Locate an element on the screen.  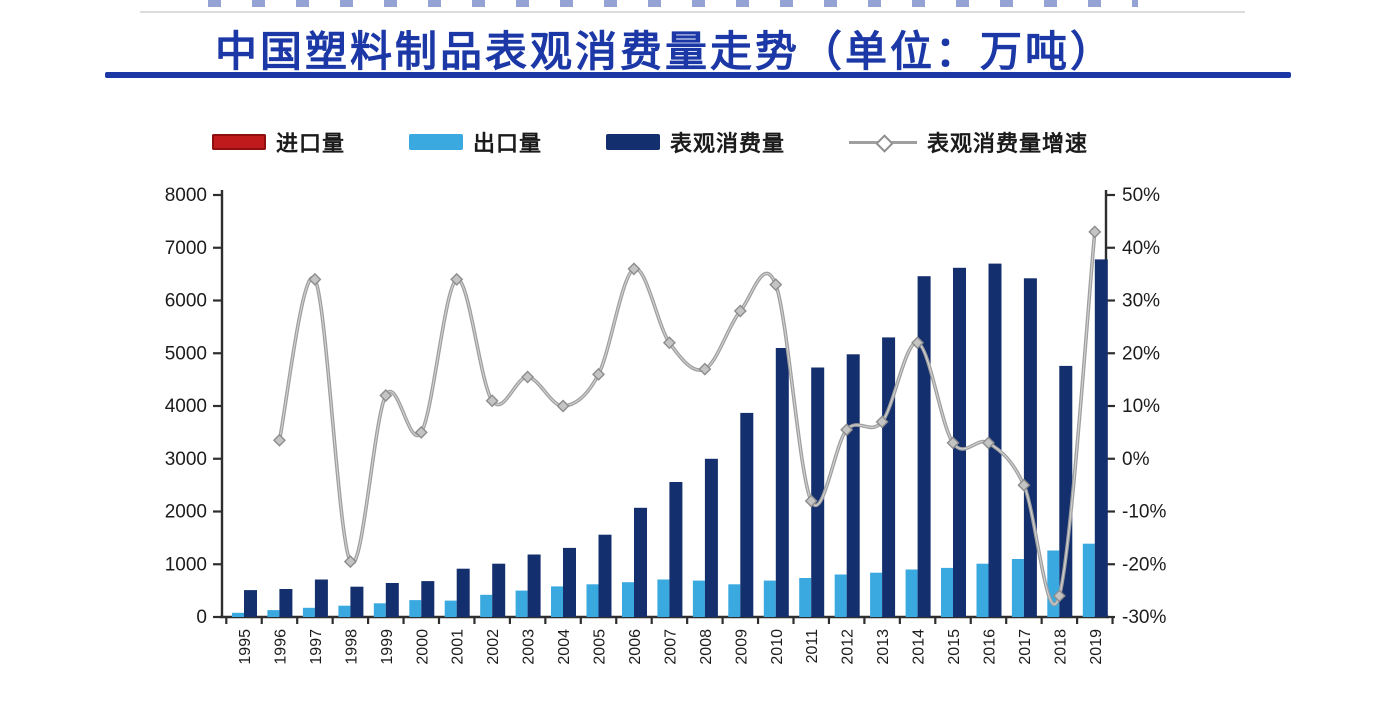
bars-export is located at coordinates (663, 580).